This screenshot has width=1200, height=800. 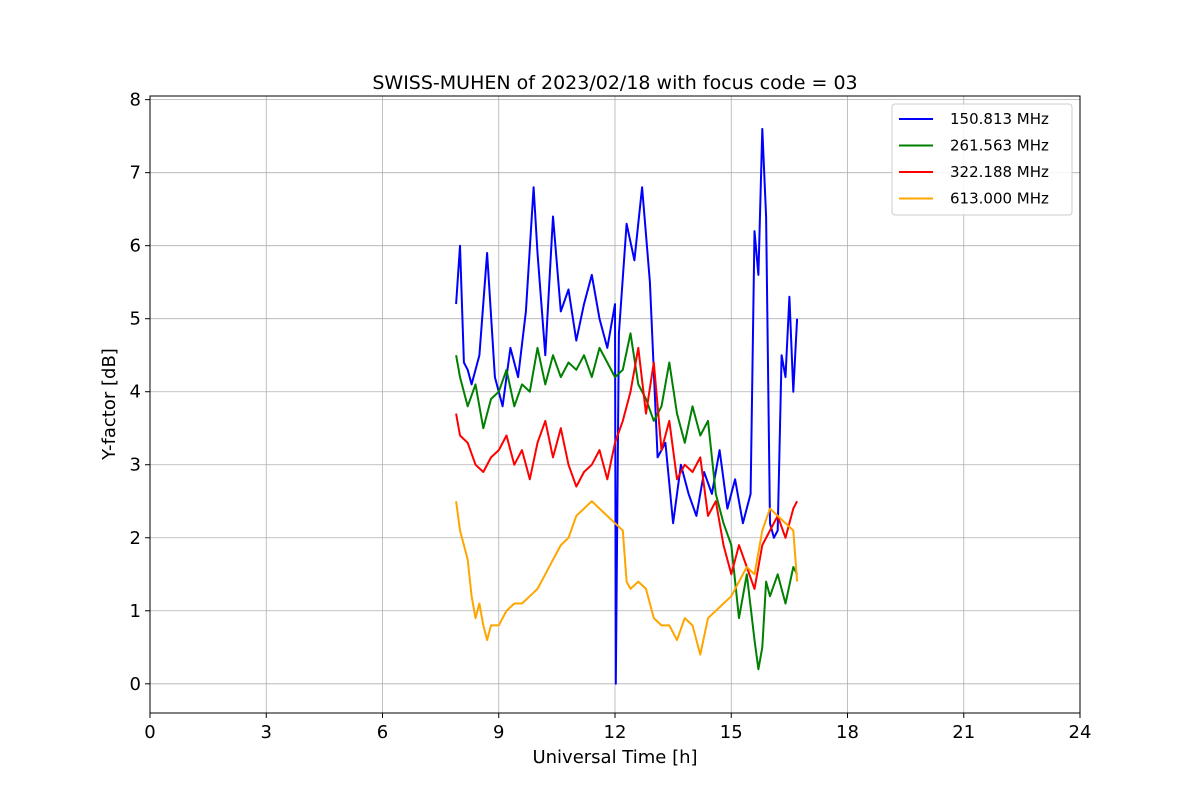 What do you see at coordinates (731, 732) in the screenshot?
I see `x-tick-label: 15` at bounding box center [731, 732].